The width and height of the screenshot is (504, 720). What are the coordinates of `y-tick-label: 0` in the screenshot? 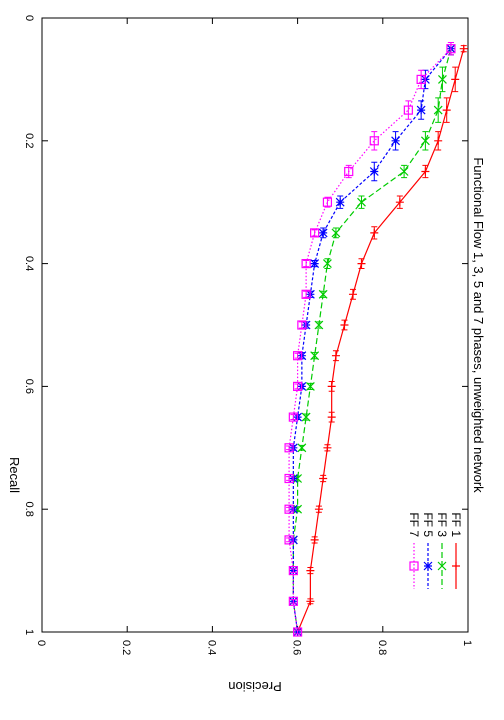 It's located at (41, 643).